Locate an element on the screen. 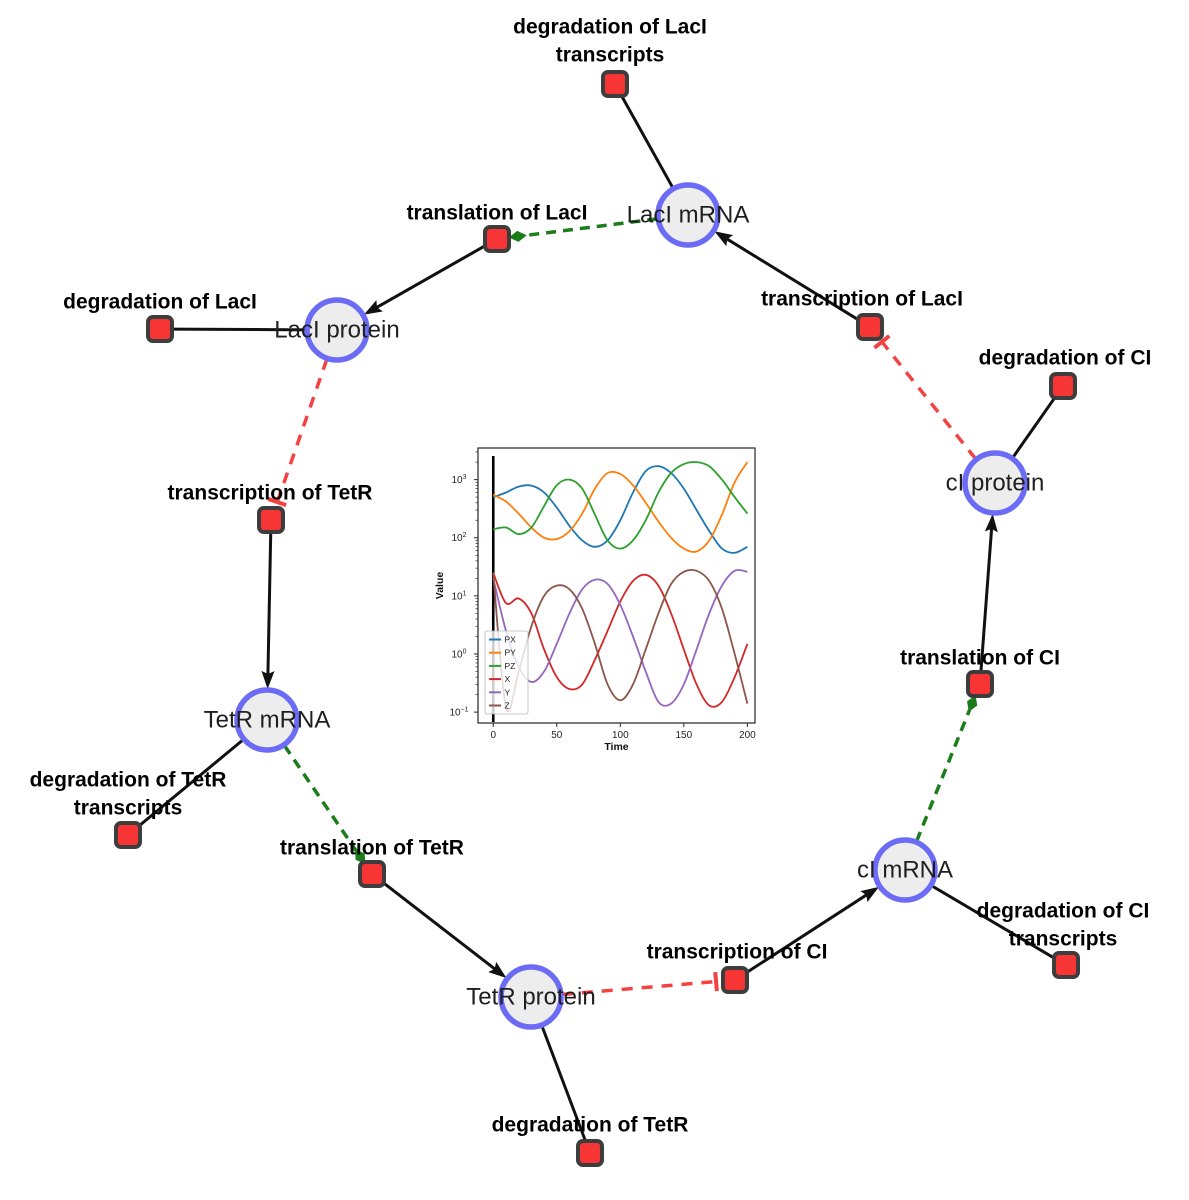 The height and width of the screenshot is (1200, 1189). chart-series-Y is located at coordinates (620, 638).